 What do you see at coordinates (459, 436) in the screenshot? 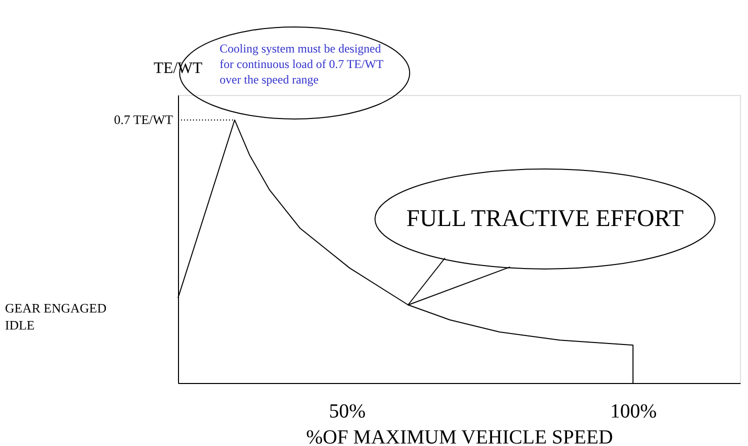
I see `x-axis-title: %OF MAXIMUM VEHICLE SPEED` at bounding box center [459, 436].